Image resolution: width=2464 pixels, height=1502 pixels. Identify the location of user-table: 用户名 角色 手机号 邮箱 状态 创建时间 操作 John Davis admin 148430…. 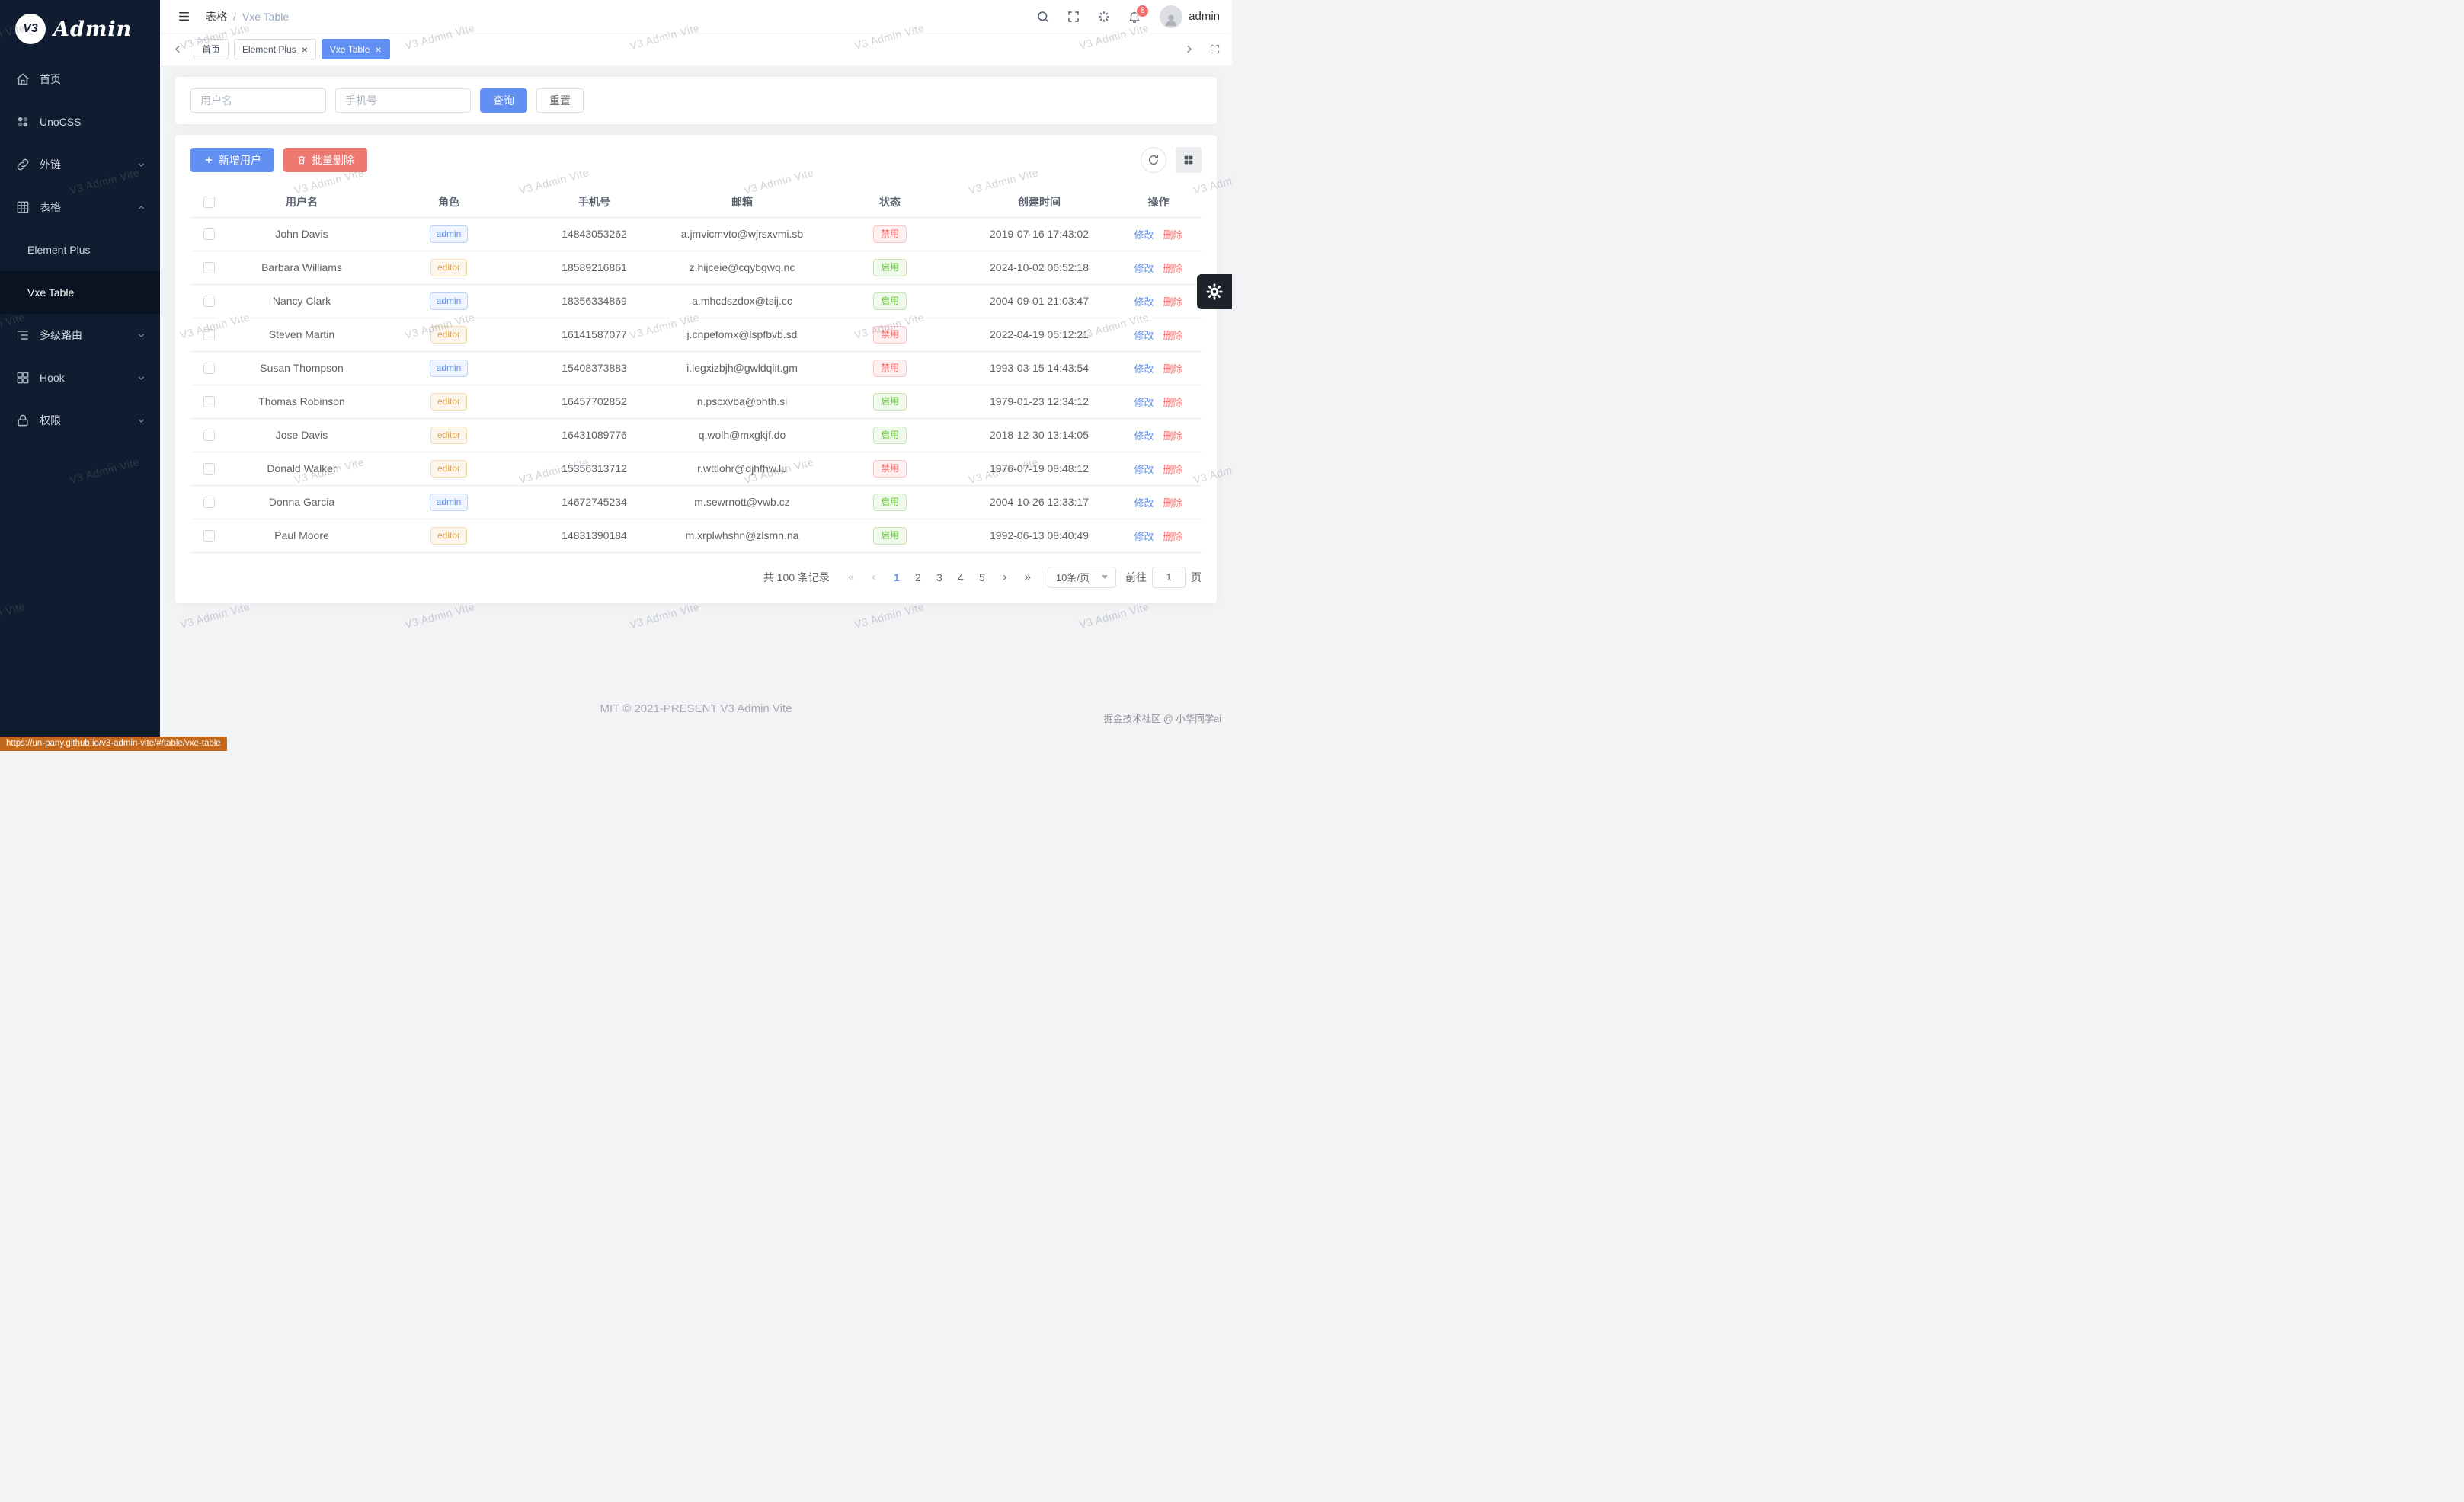
(696, 370).